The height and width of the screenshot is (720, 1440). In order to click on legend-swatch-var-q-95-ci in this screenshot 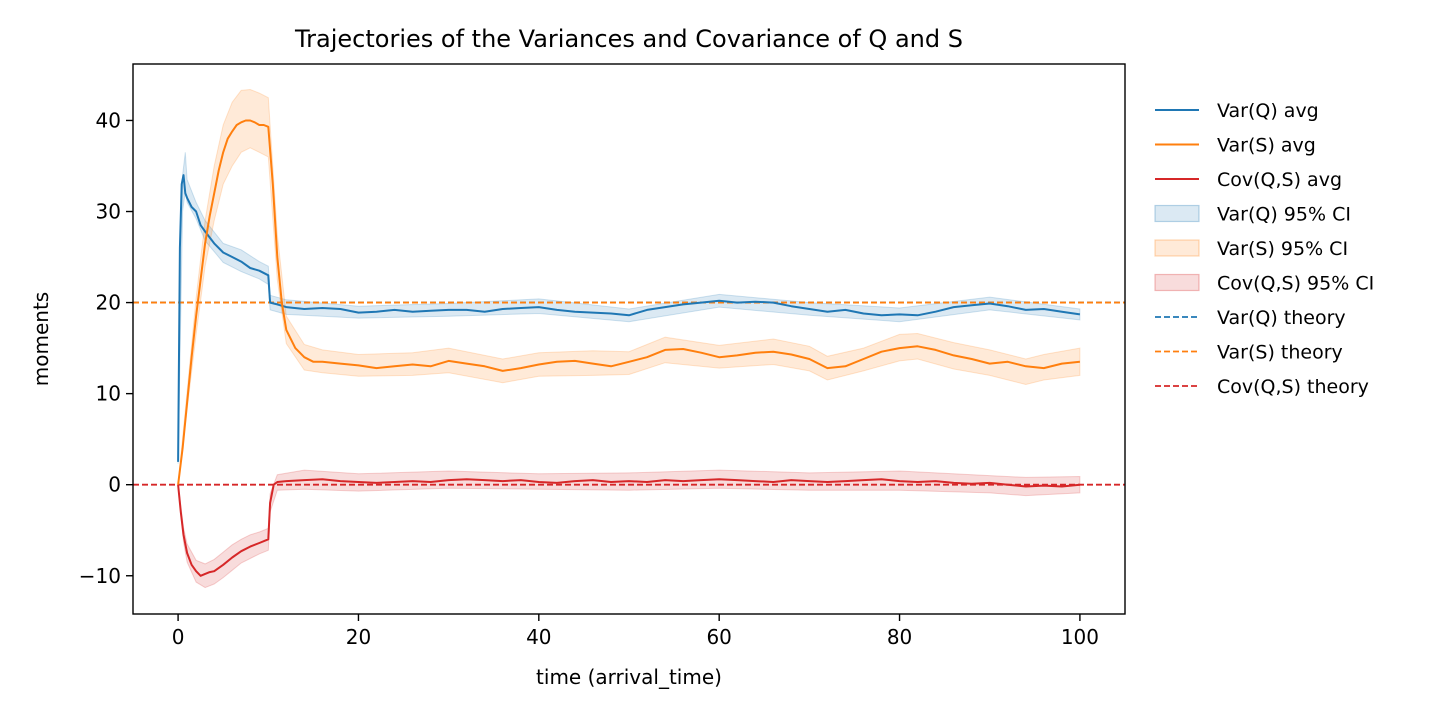, I will do `click(1177, 213)`.